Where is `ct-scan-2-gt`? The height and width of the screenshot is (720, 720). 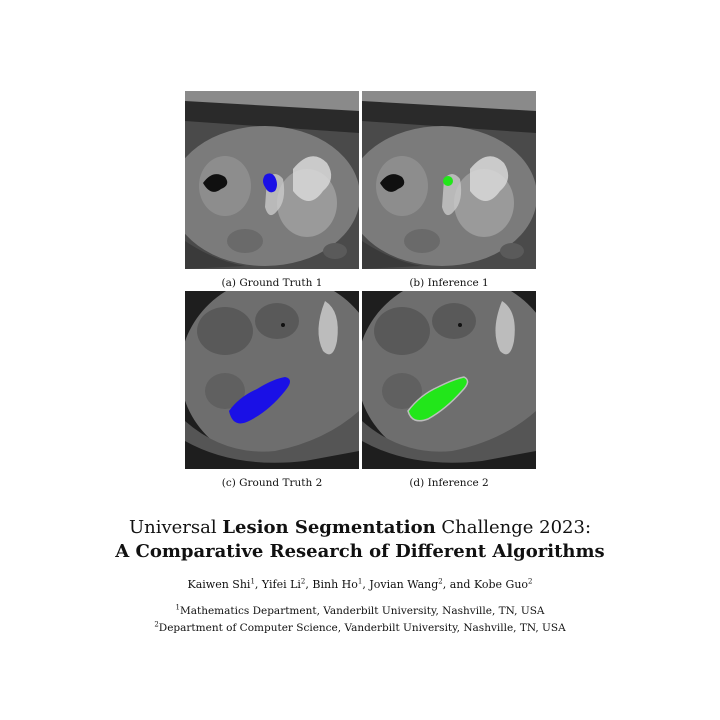 ct-scan-2-gt is located at coordinates (272, 380).